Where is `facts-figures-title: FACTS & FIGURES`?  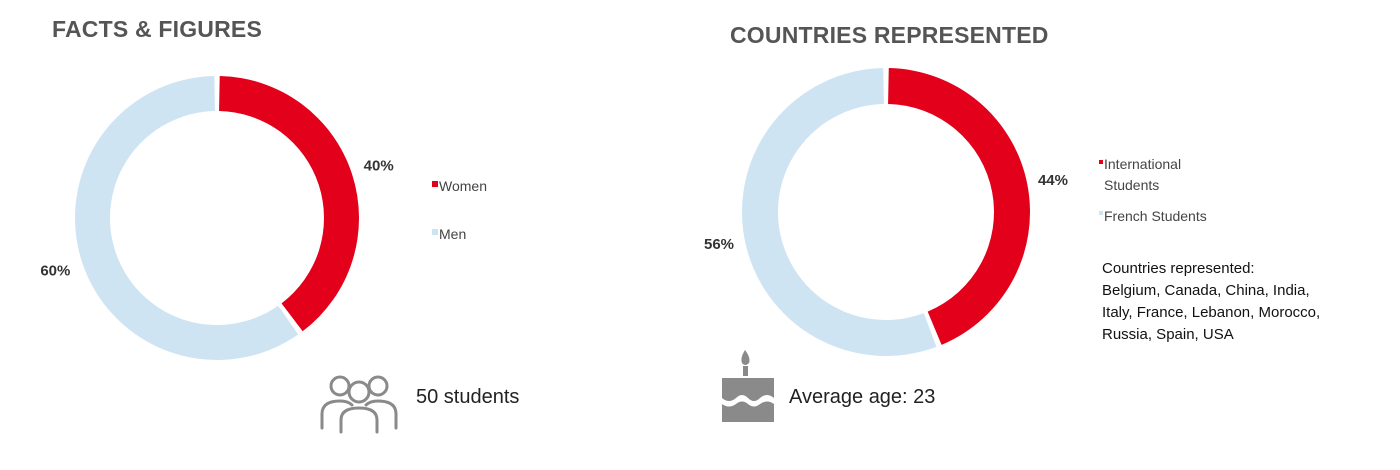 facts-figures-title: FACTS & FIGURES is located at coordinates (157, 29).